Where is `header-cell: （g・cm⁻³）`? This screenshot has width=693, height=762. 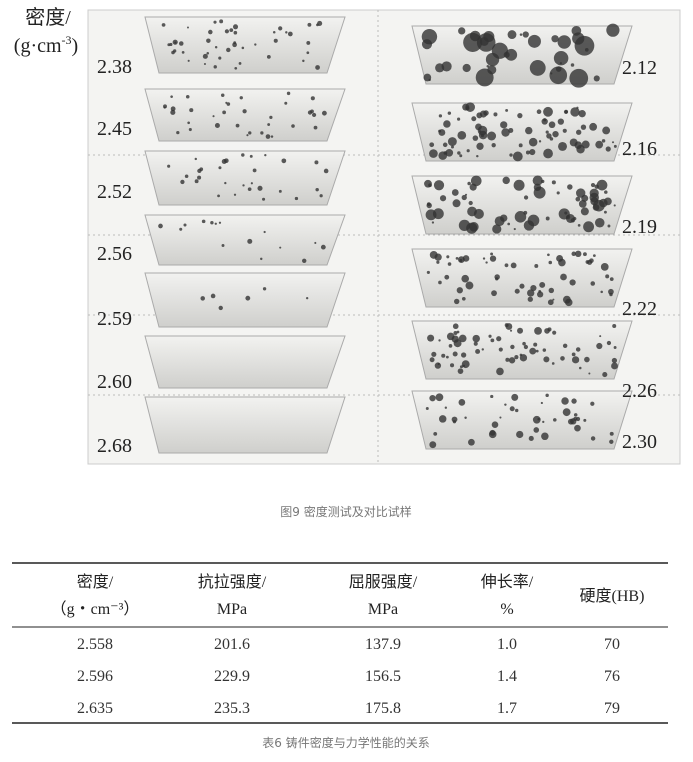
header-cell: （g・cm⁻³） is located at coordinates (95, 609).